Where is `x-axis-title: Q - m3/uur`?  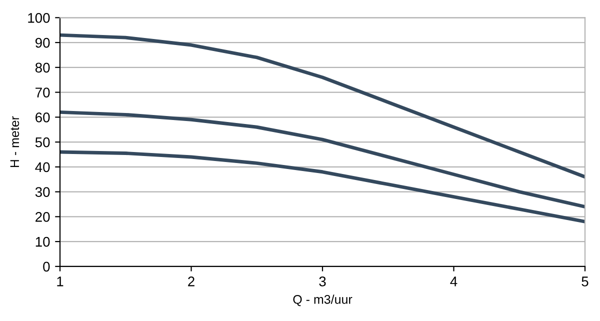
x-axis-title: Q - m3/uur is located at coordinates (322, 300).